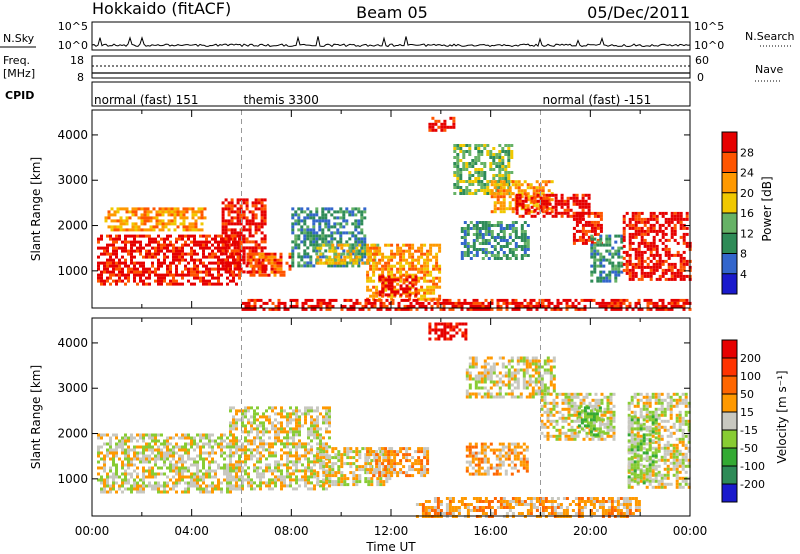  I want to click on velocity-cell-r2, so click(354, 479).